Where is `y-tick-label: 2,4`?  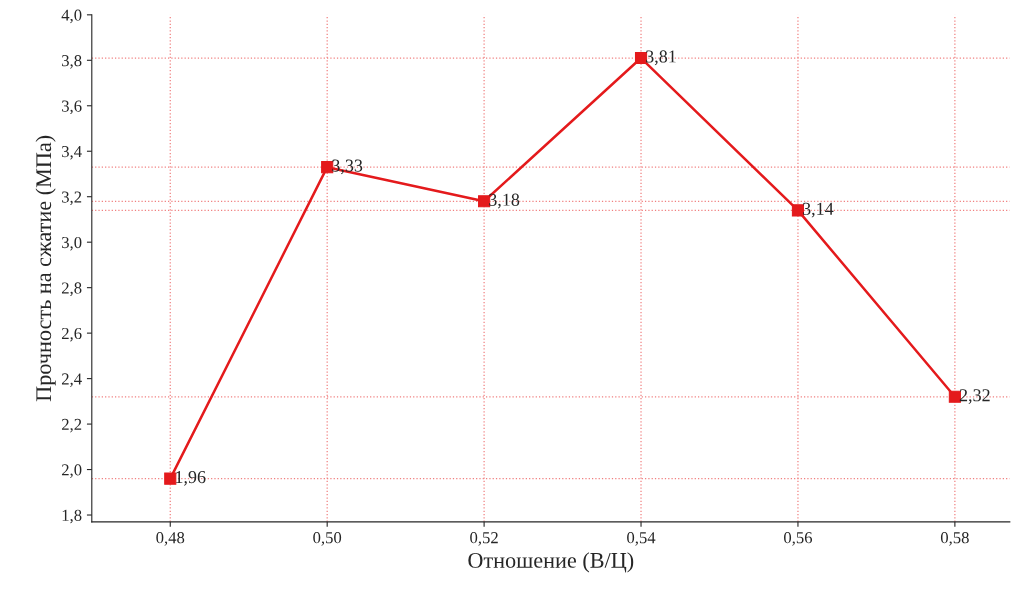
y-tick-label: 2,4 is located at coordinates (71, 380).